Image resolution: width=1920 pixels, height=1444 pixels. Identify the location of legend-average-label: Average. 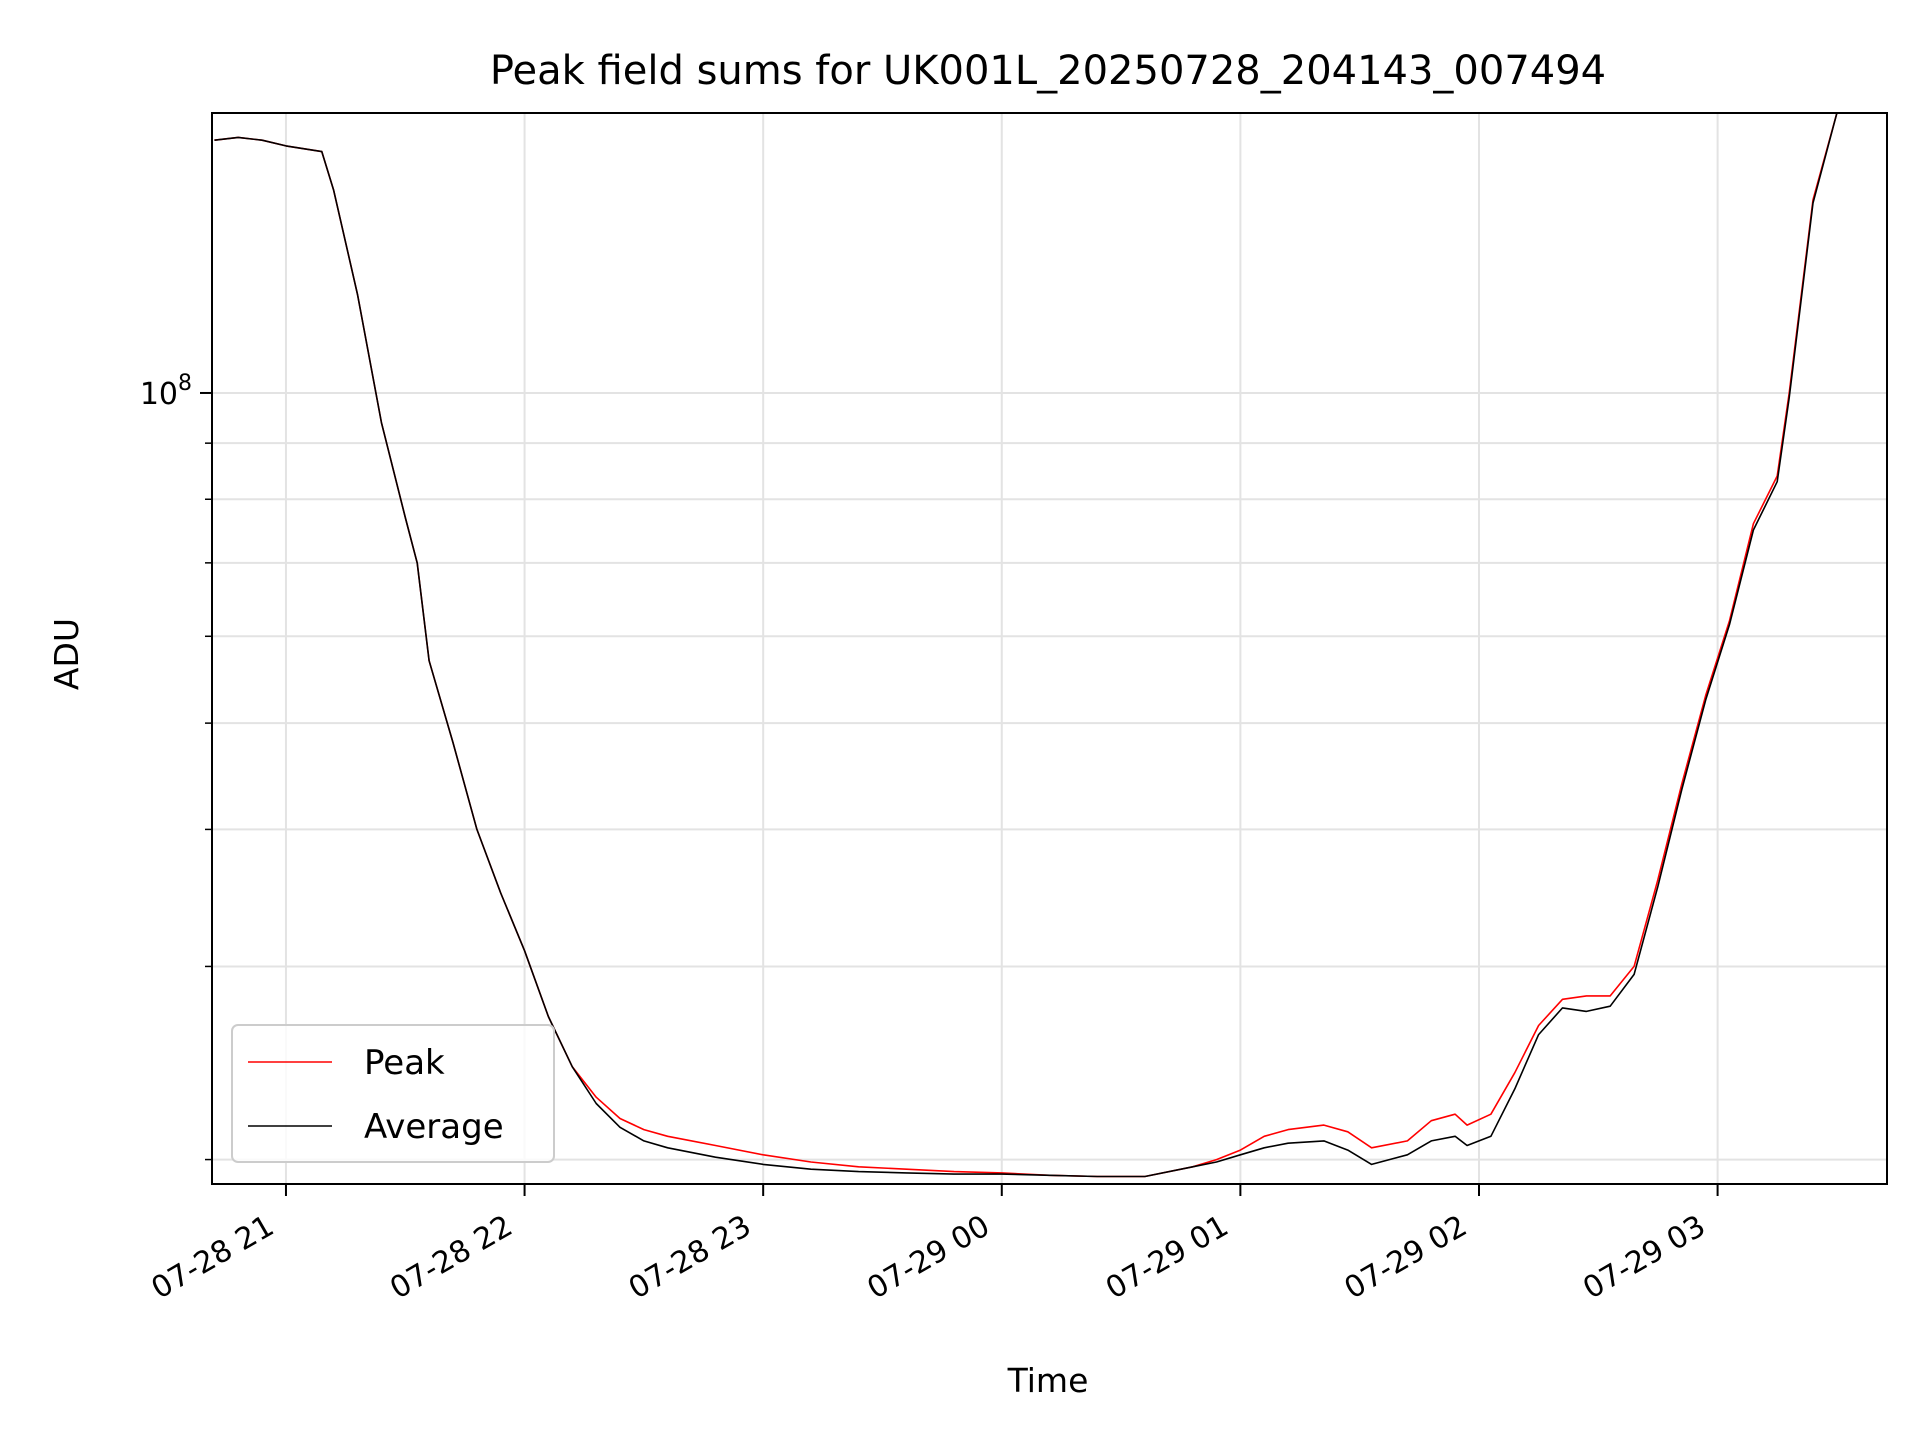
(434, 1127).